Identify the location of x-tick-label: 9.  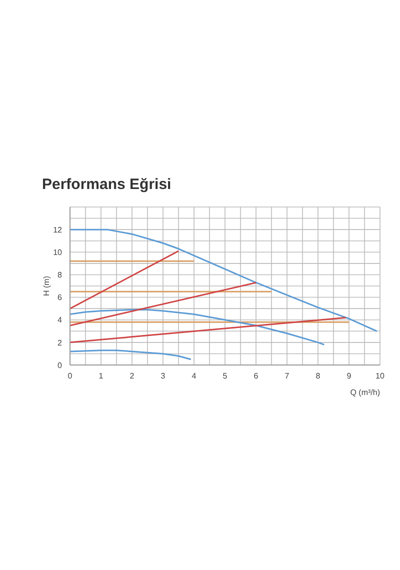
(349, 376).